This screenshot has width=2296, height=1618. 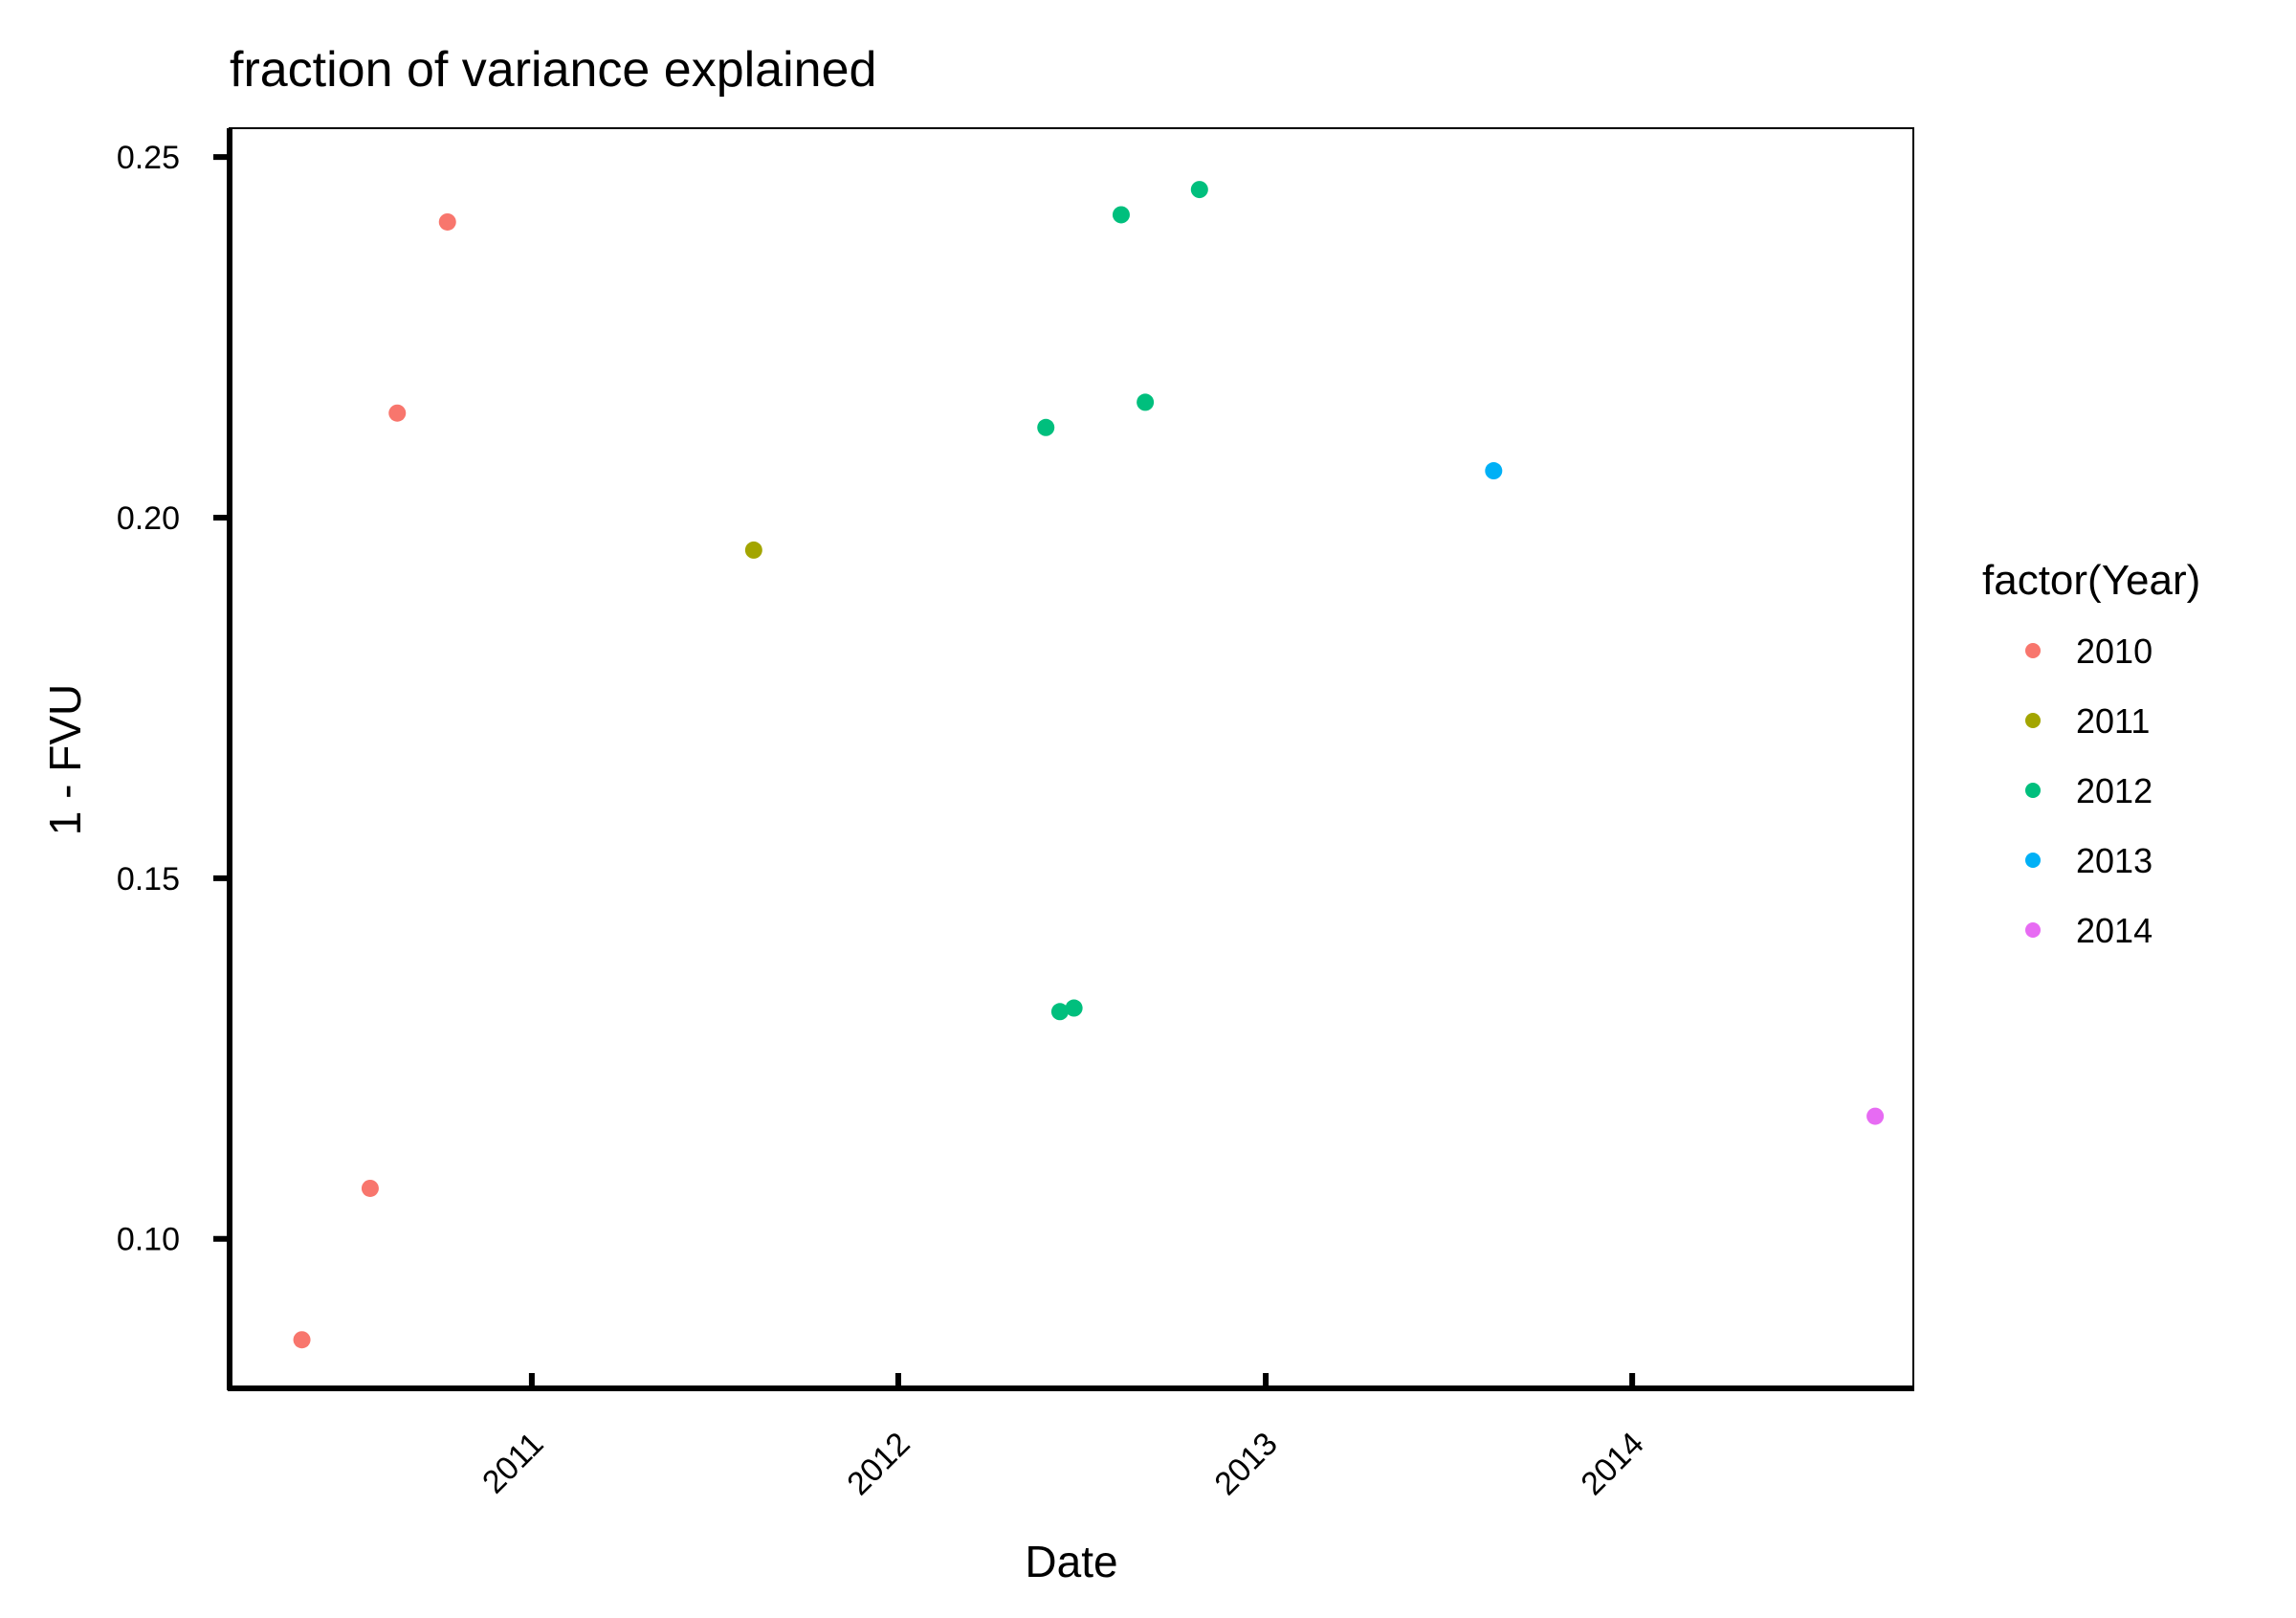 What do you see at coordinates (173, 699) in the screenshot?
I see `y-axis-ticks: 0.10 0.15 0.20 0.25` at bounding box center [173, 699].